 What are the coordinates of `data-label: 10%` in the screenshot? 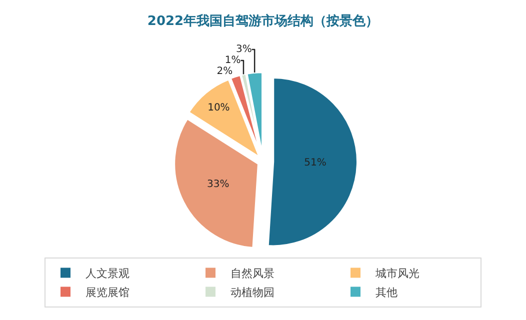 It's located at (219, 108).